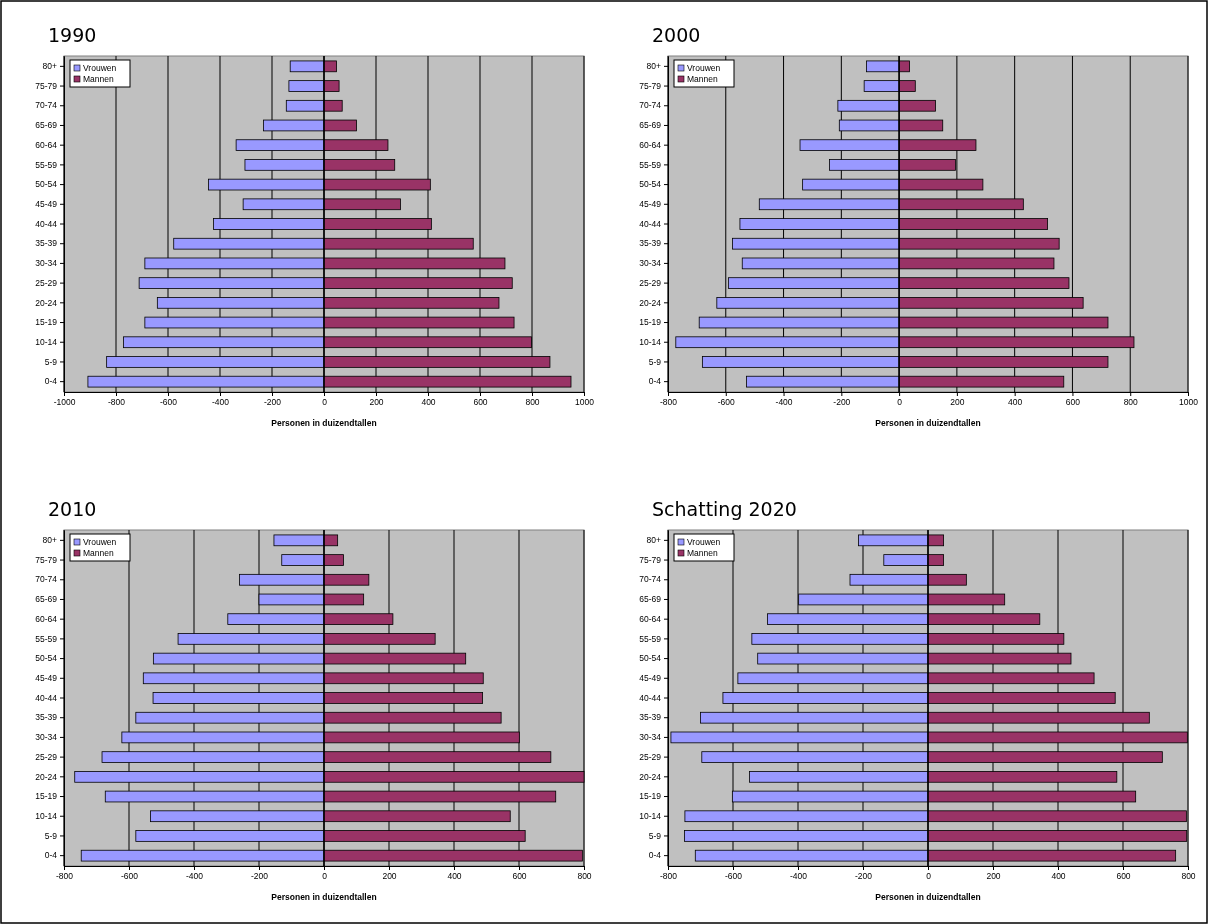  I want to click on chart-title: 2000, so click(676, 35).